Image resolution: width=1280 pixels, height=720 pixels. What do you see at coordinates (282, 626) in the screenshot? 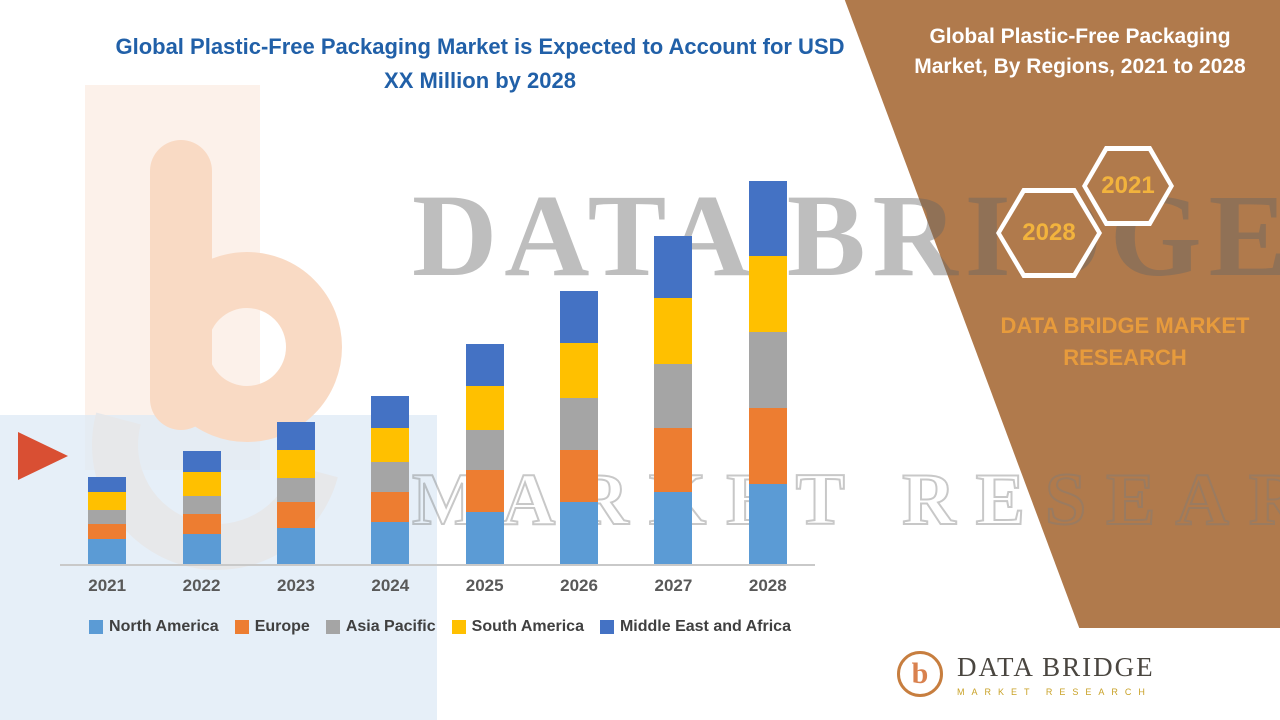
I see `legend-label: Europe` at bounding box center [282, 626].